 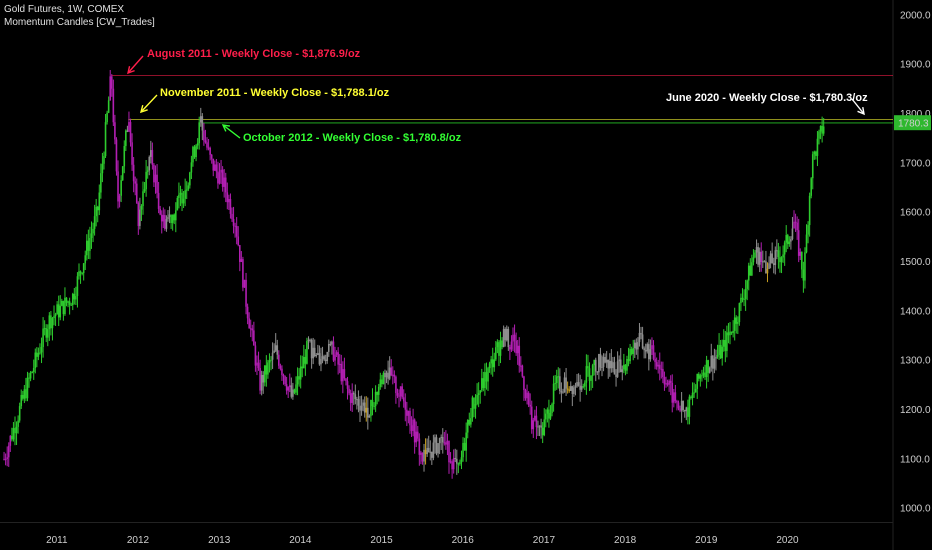 What do you see at coordinates (912, 123) in the screenshot?
I see `last-price-badge` at bounding box center [912, 123].